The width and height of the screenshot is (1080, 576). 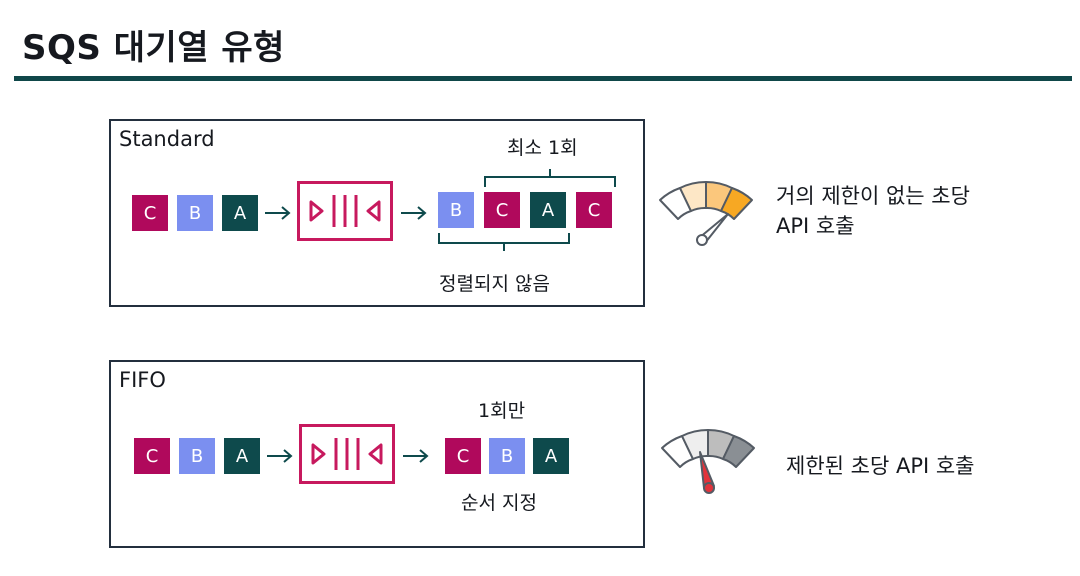 I want to click on fifo-input-message-a: A, so click(x=242, y=456).